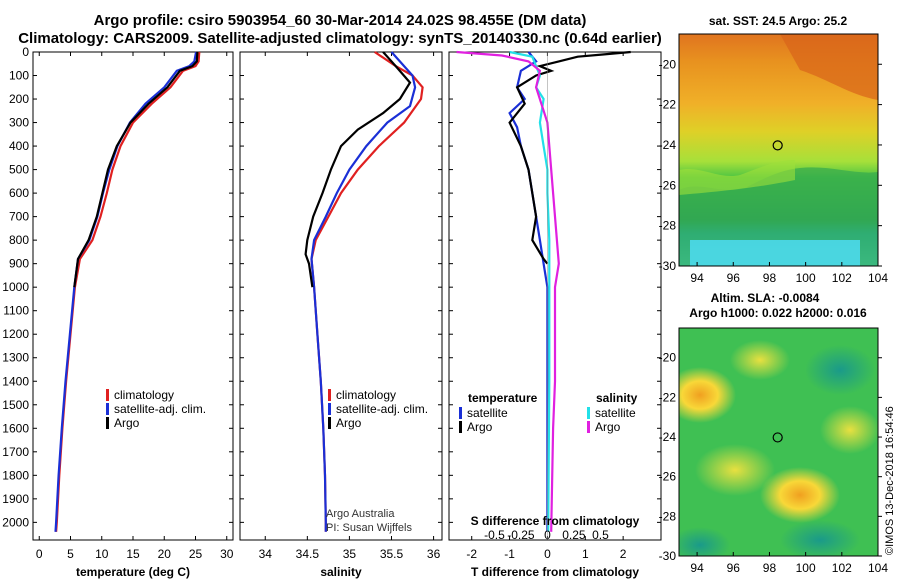 The height and width of the screenshot is (580, 900). Describe the element at coordinates (392, 554) in the screenshot. I see `x-tick-label: 35.5` at that location.